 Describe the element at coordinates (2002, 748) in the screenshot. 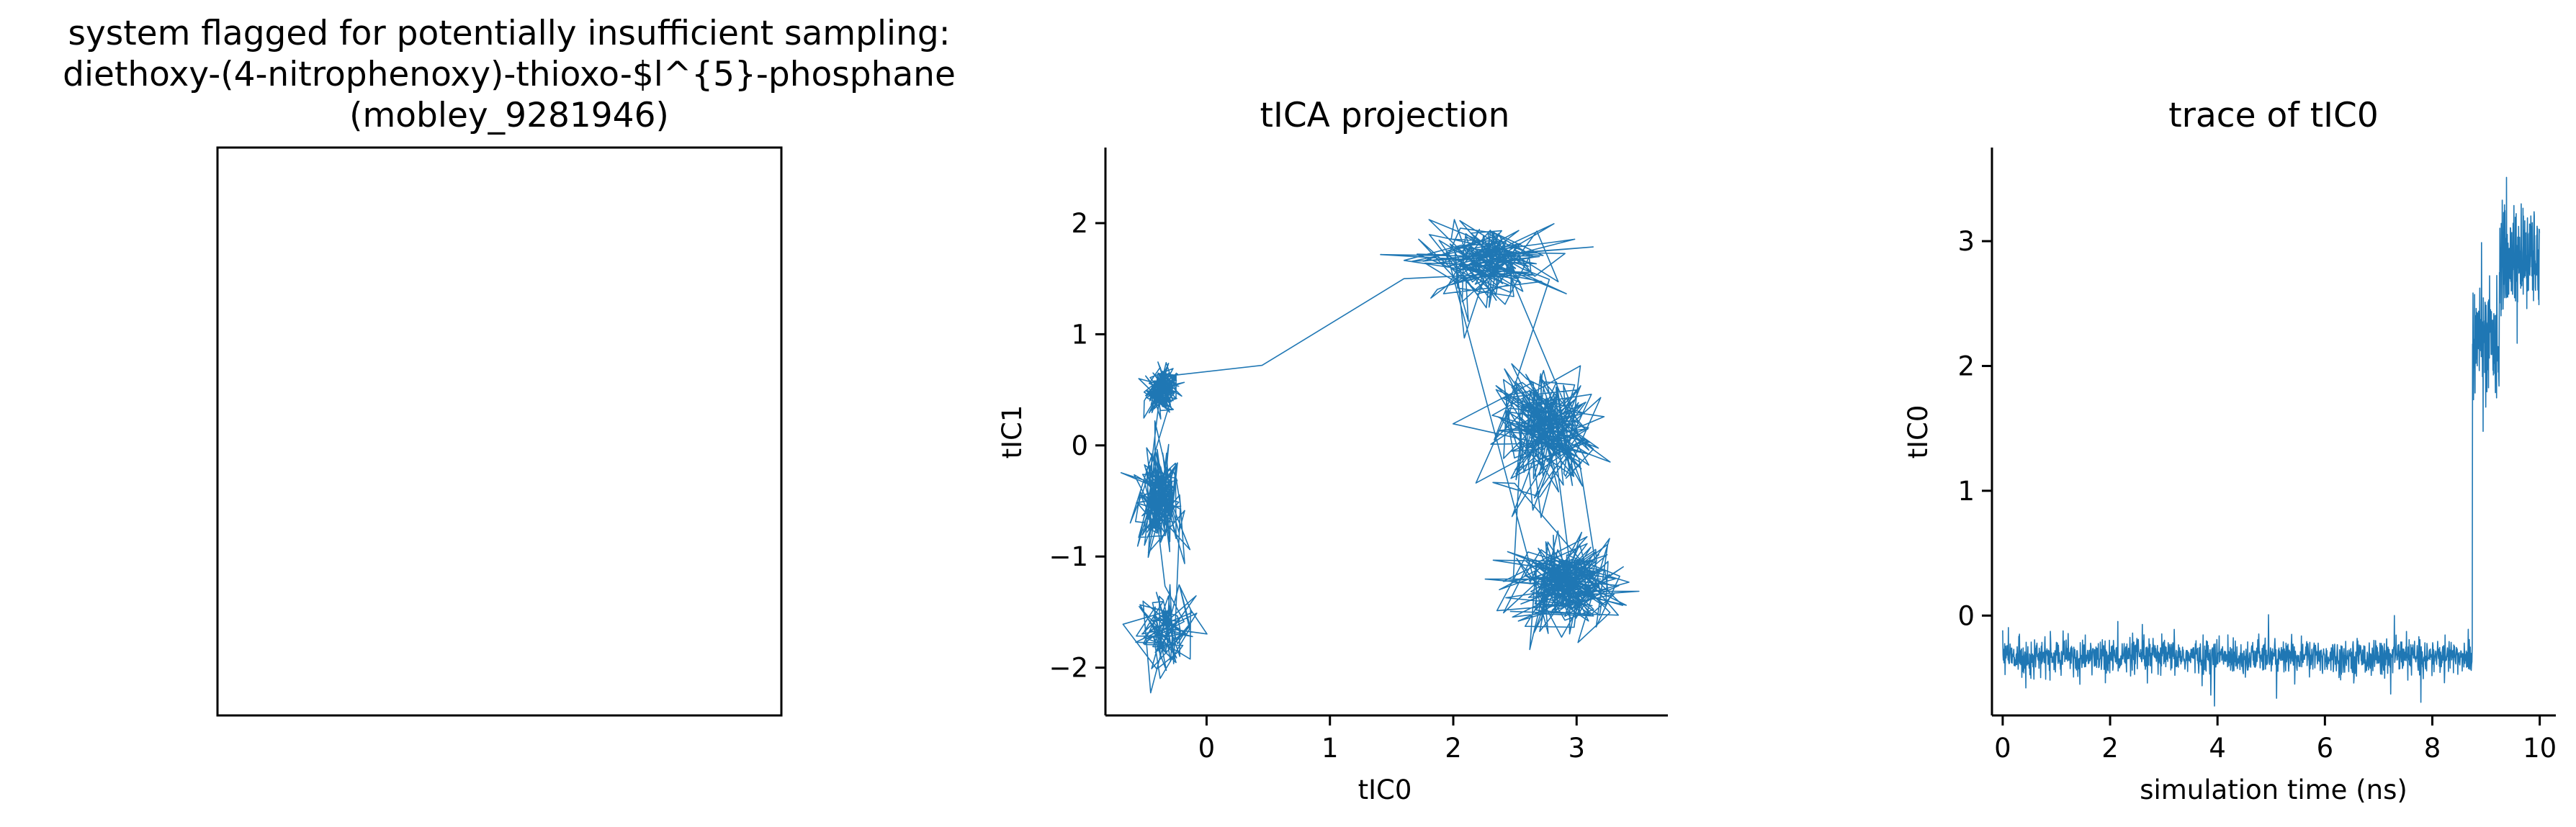

I see `panel3-xtick-label: 0` at that location.